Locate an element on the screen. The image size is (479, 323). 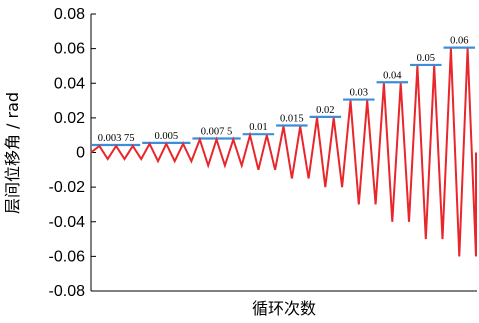
y-tick-label: 0.04 is located at coordinates (69, 83).